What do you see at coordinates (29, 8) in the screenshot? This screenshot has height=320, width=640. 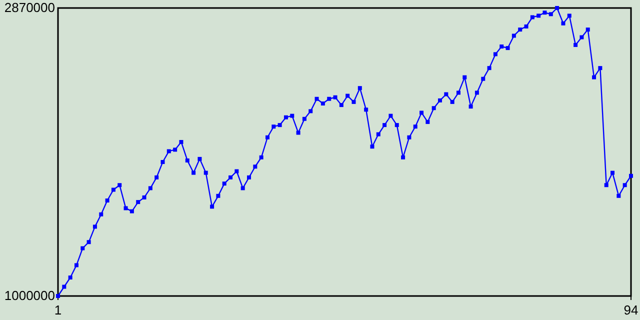 I see `y-tick-label: 2870000` at bounding box center [29, 8].